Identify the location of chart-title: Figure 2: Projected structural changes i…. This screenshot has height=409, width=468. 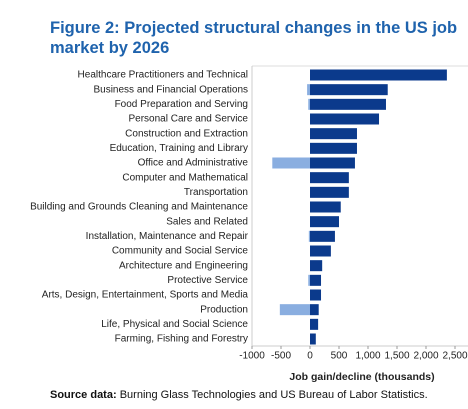
(254, 38).